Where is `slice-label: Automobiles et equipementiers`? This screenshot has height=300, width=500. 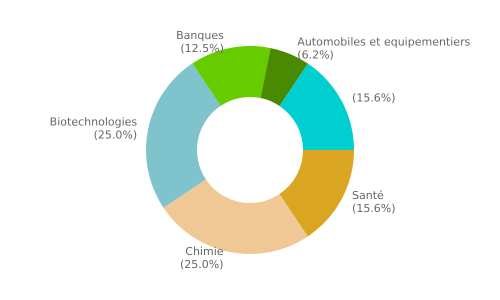
slice-label: Automobiles et equipementiers is located at coordinates (384, 41).